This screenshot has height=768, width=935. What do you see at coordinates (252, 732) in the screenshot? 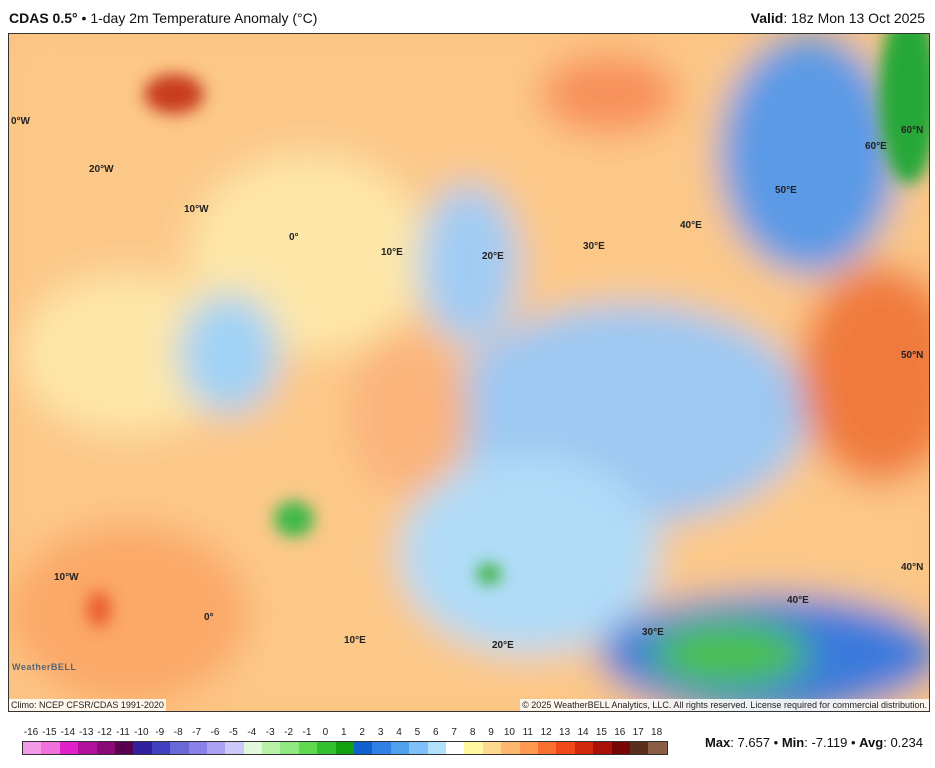
I see `colorbar-tick-label: -4` at bounding box center [252, 732].